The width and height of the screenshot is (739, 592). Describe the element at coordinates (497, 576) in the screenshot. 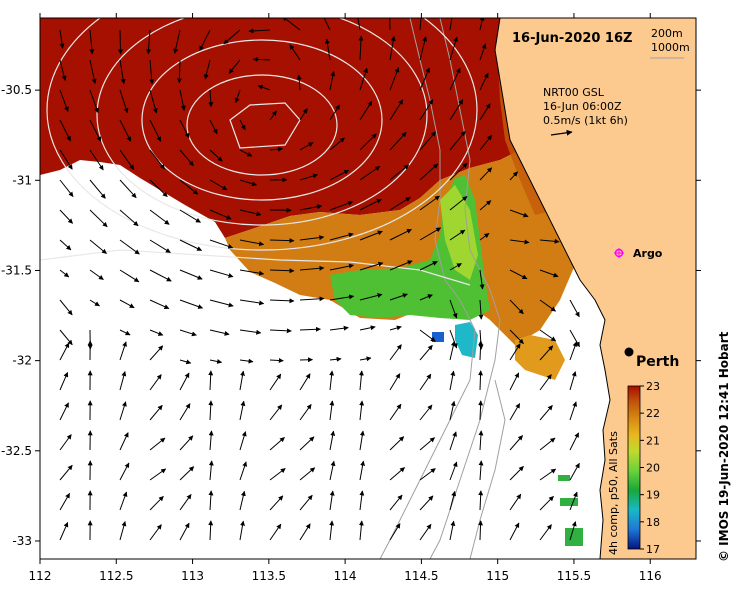

I see `x-tick-label: 115` at that location.